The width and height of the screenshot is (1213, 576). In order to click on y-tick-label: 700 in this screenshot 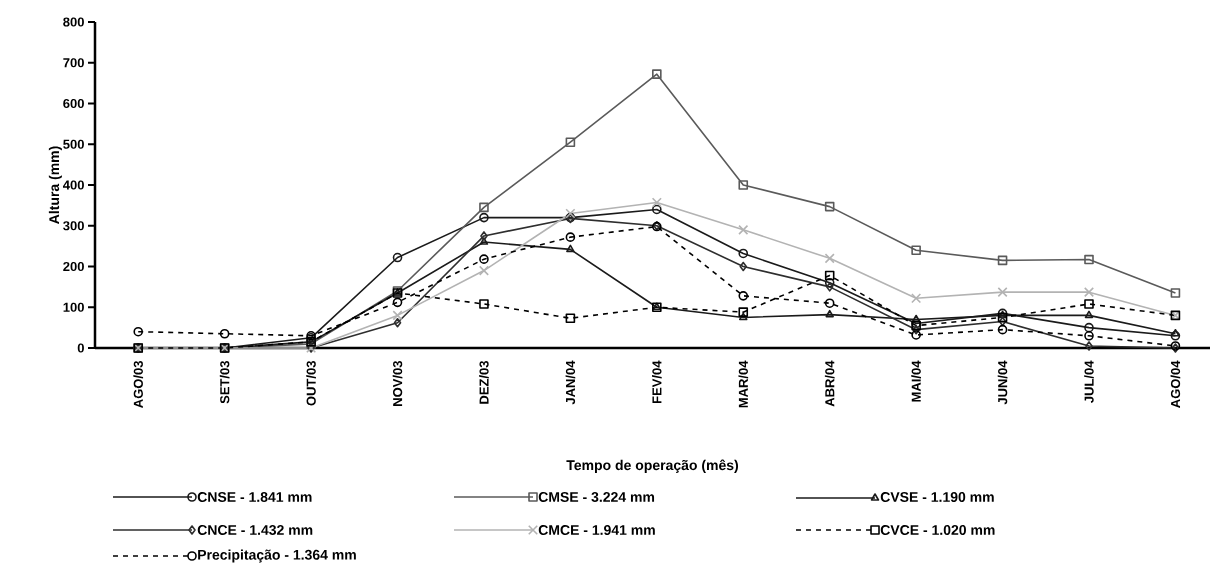, I will do `click(73, 63)`.